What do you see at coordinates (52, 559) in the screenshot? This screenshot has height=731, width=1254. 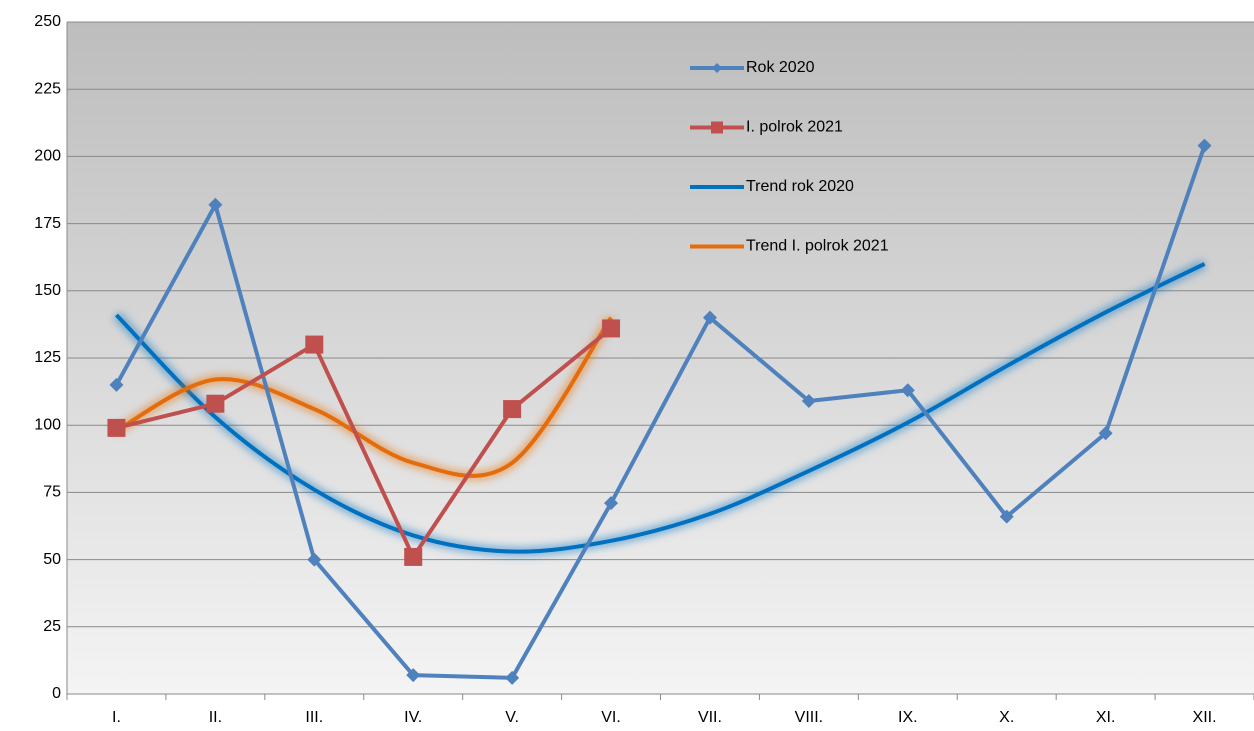 I see `y-tick-label: 50` at bounding box center [52, 559].